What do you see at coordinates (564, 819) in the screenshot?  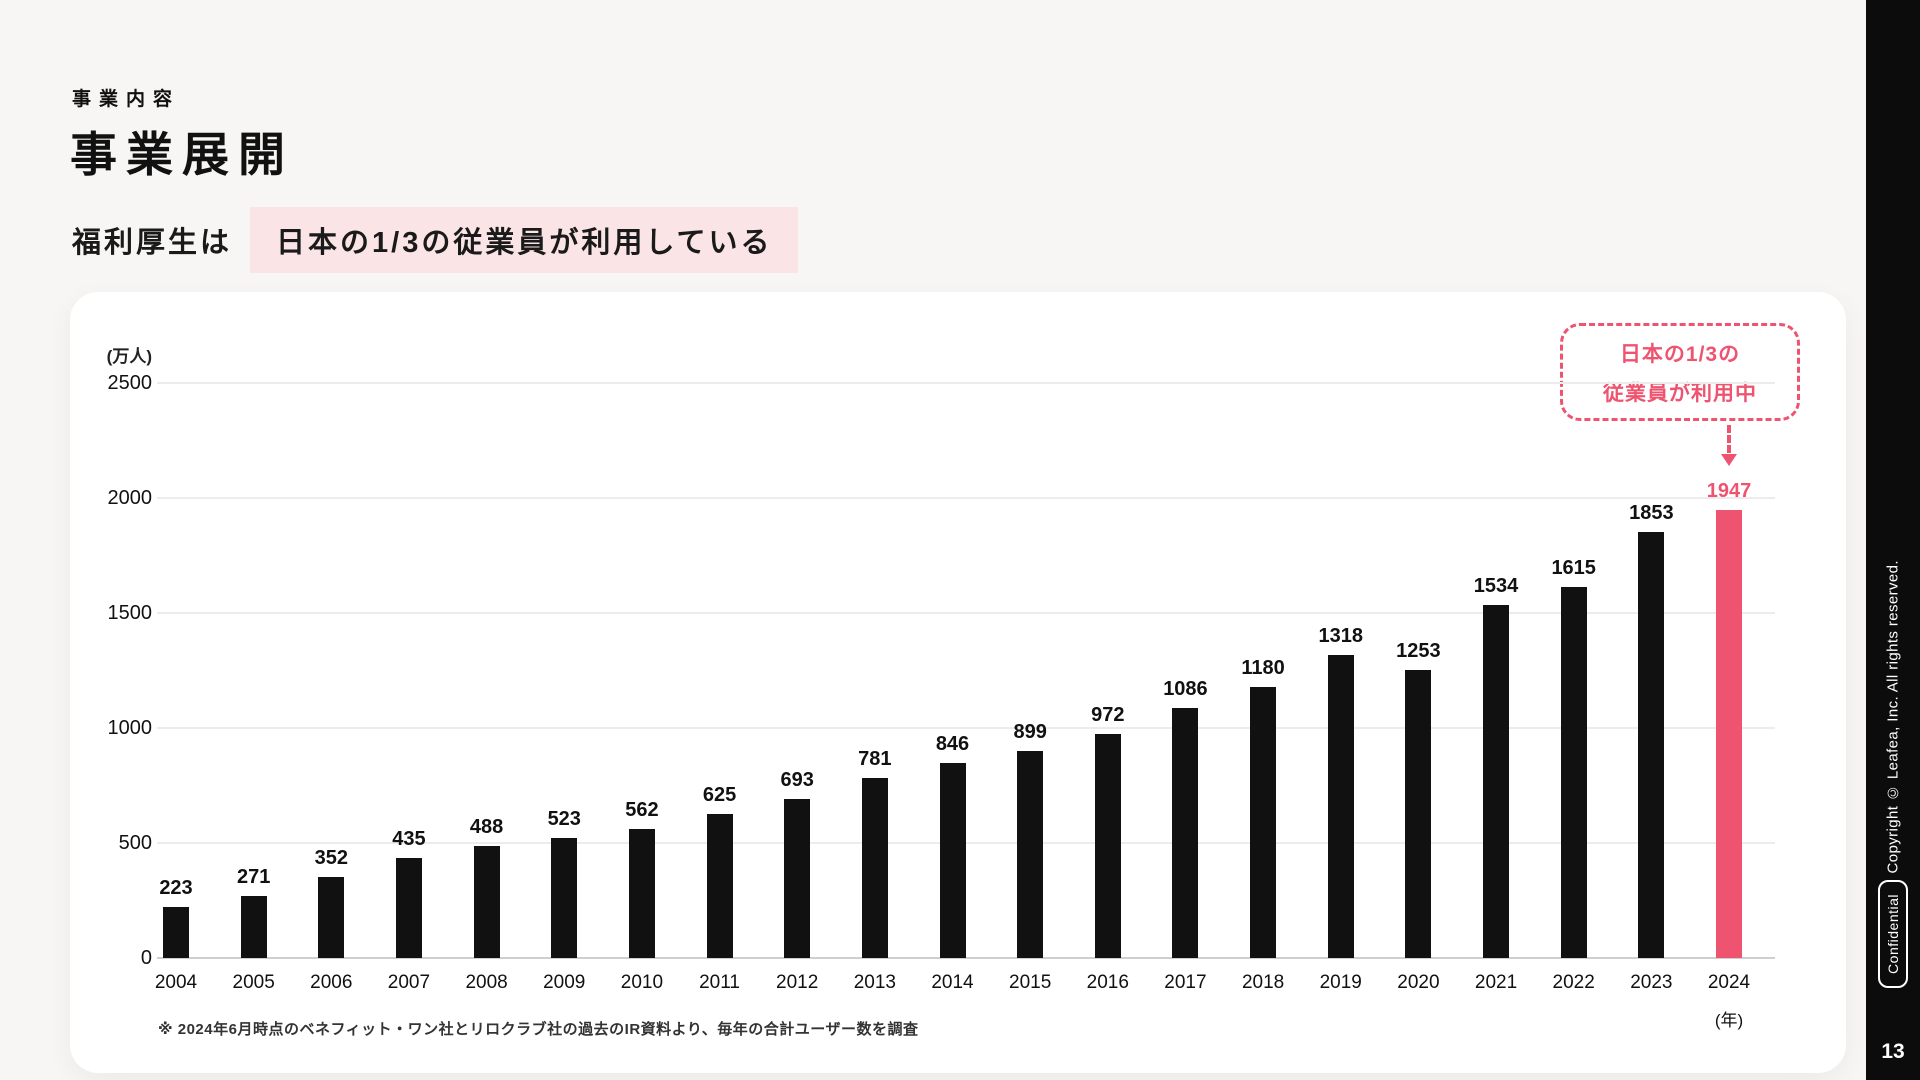 I see `bar-value-label: 523` at bounding box center [564, 819].